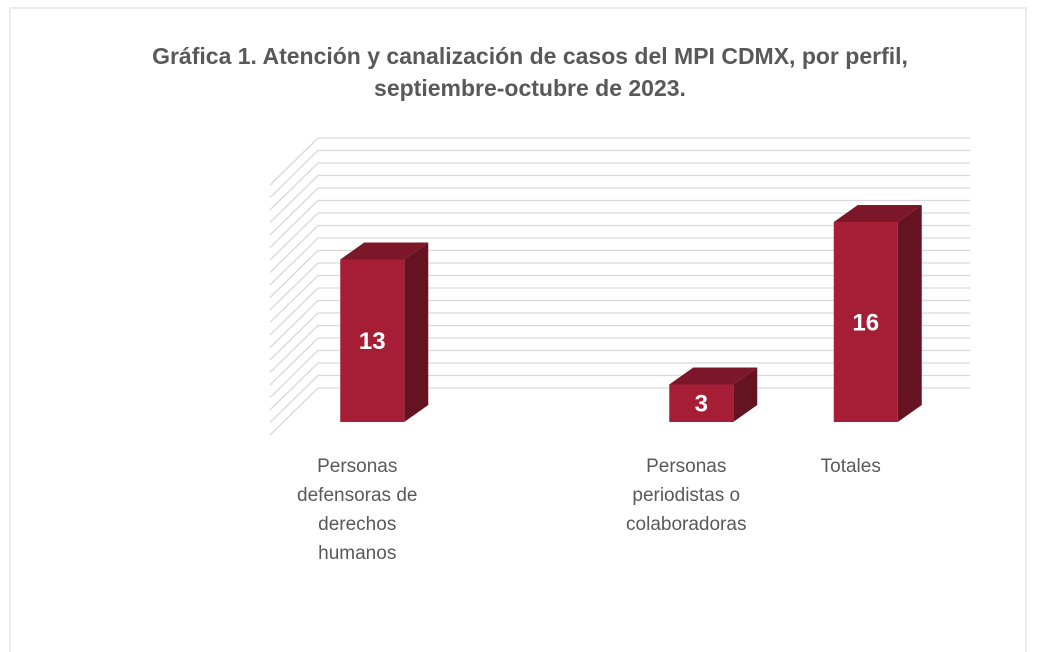 The image size is (1037, 652). What do you see at coordinates (686, 495) in the screenshot?
I see `x-tick-label: Personas periodistas o colaboradoras` at bounding box center [686, 495].